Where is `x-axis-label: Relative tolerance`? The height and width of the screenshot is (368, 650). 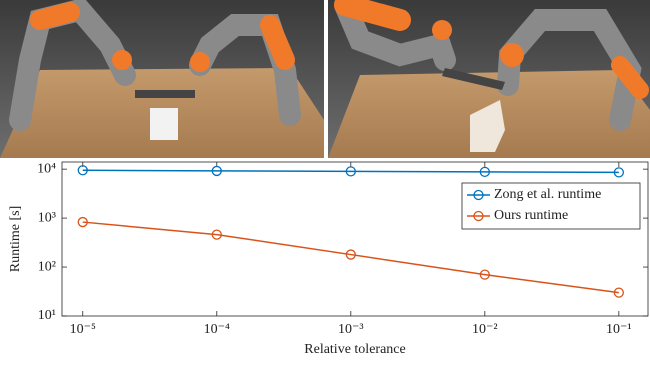
x-axis-label: Relative tolerance is located at coordinates (354, 349).